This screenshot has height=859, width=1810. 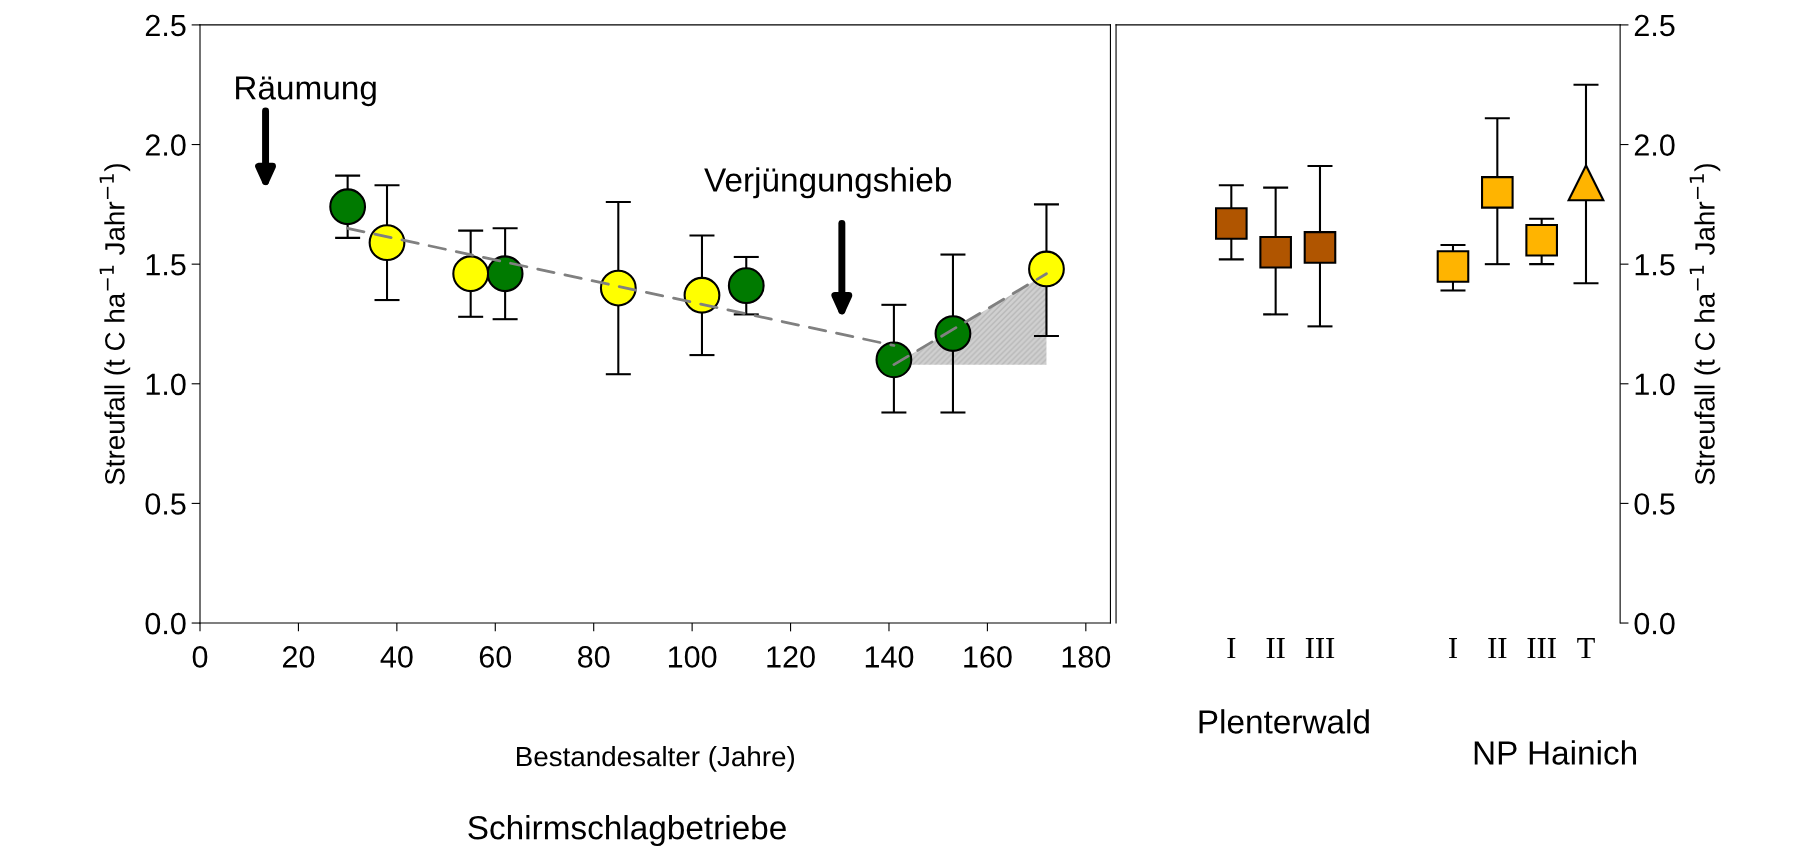 What do you see at coordinates (827, 183) in the screenshot?
I see `annotation: Verjüngungshieb` at bounding box center [827, 183].